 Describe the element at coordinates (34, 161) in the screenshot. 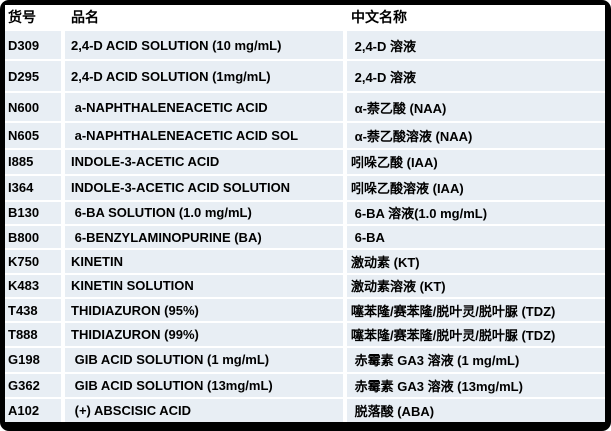

I see `cell-catalog-number: I885` at that location.